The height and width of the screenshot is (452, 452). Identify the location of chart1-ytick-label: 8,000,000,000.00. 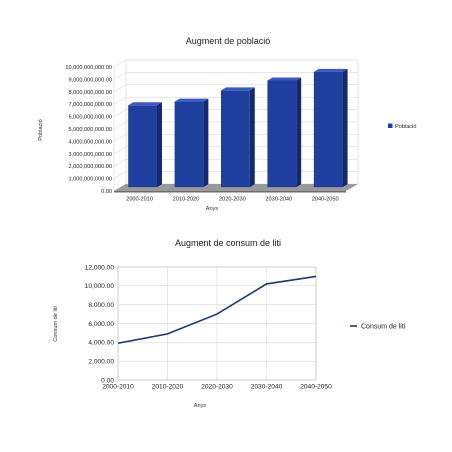
(90, 93).